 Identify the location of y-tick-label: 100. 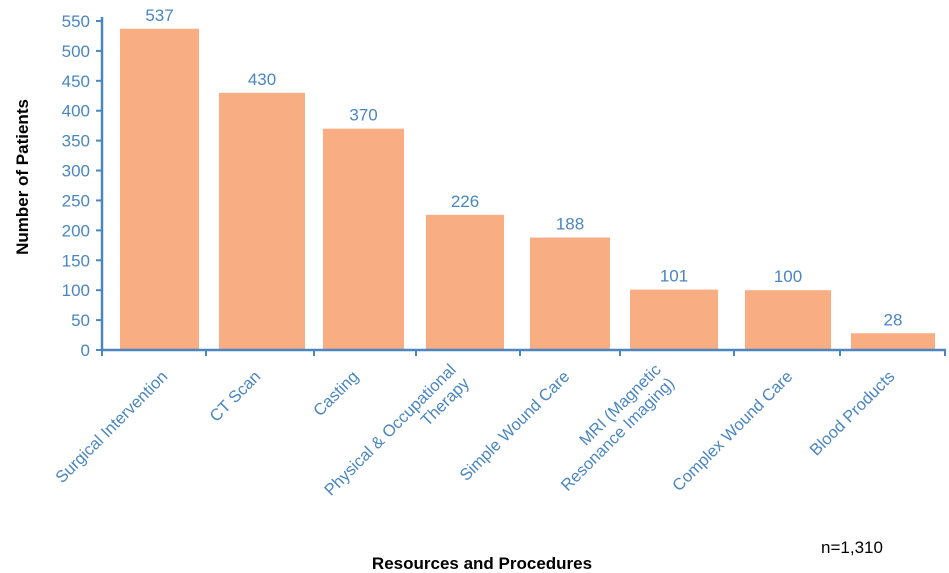
(76, 290).